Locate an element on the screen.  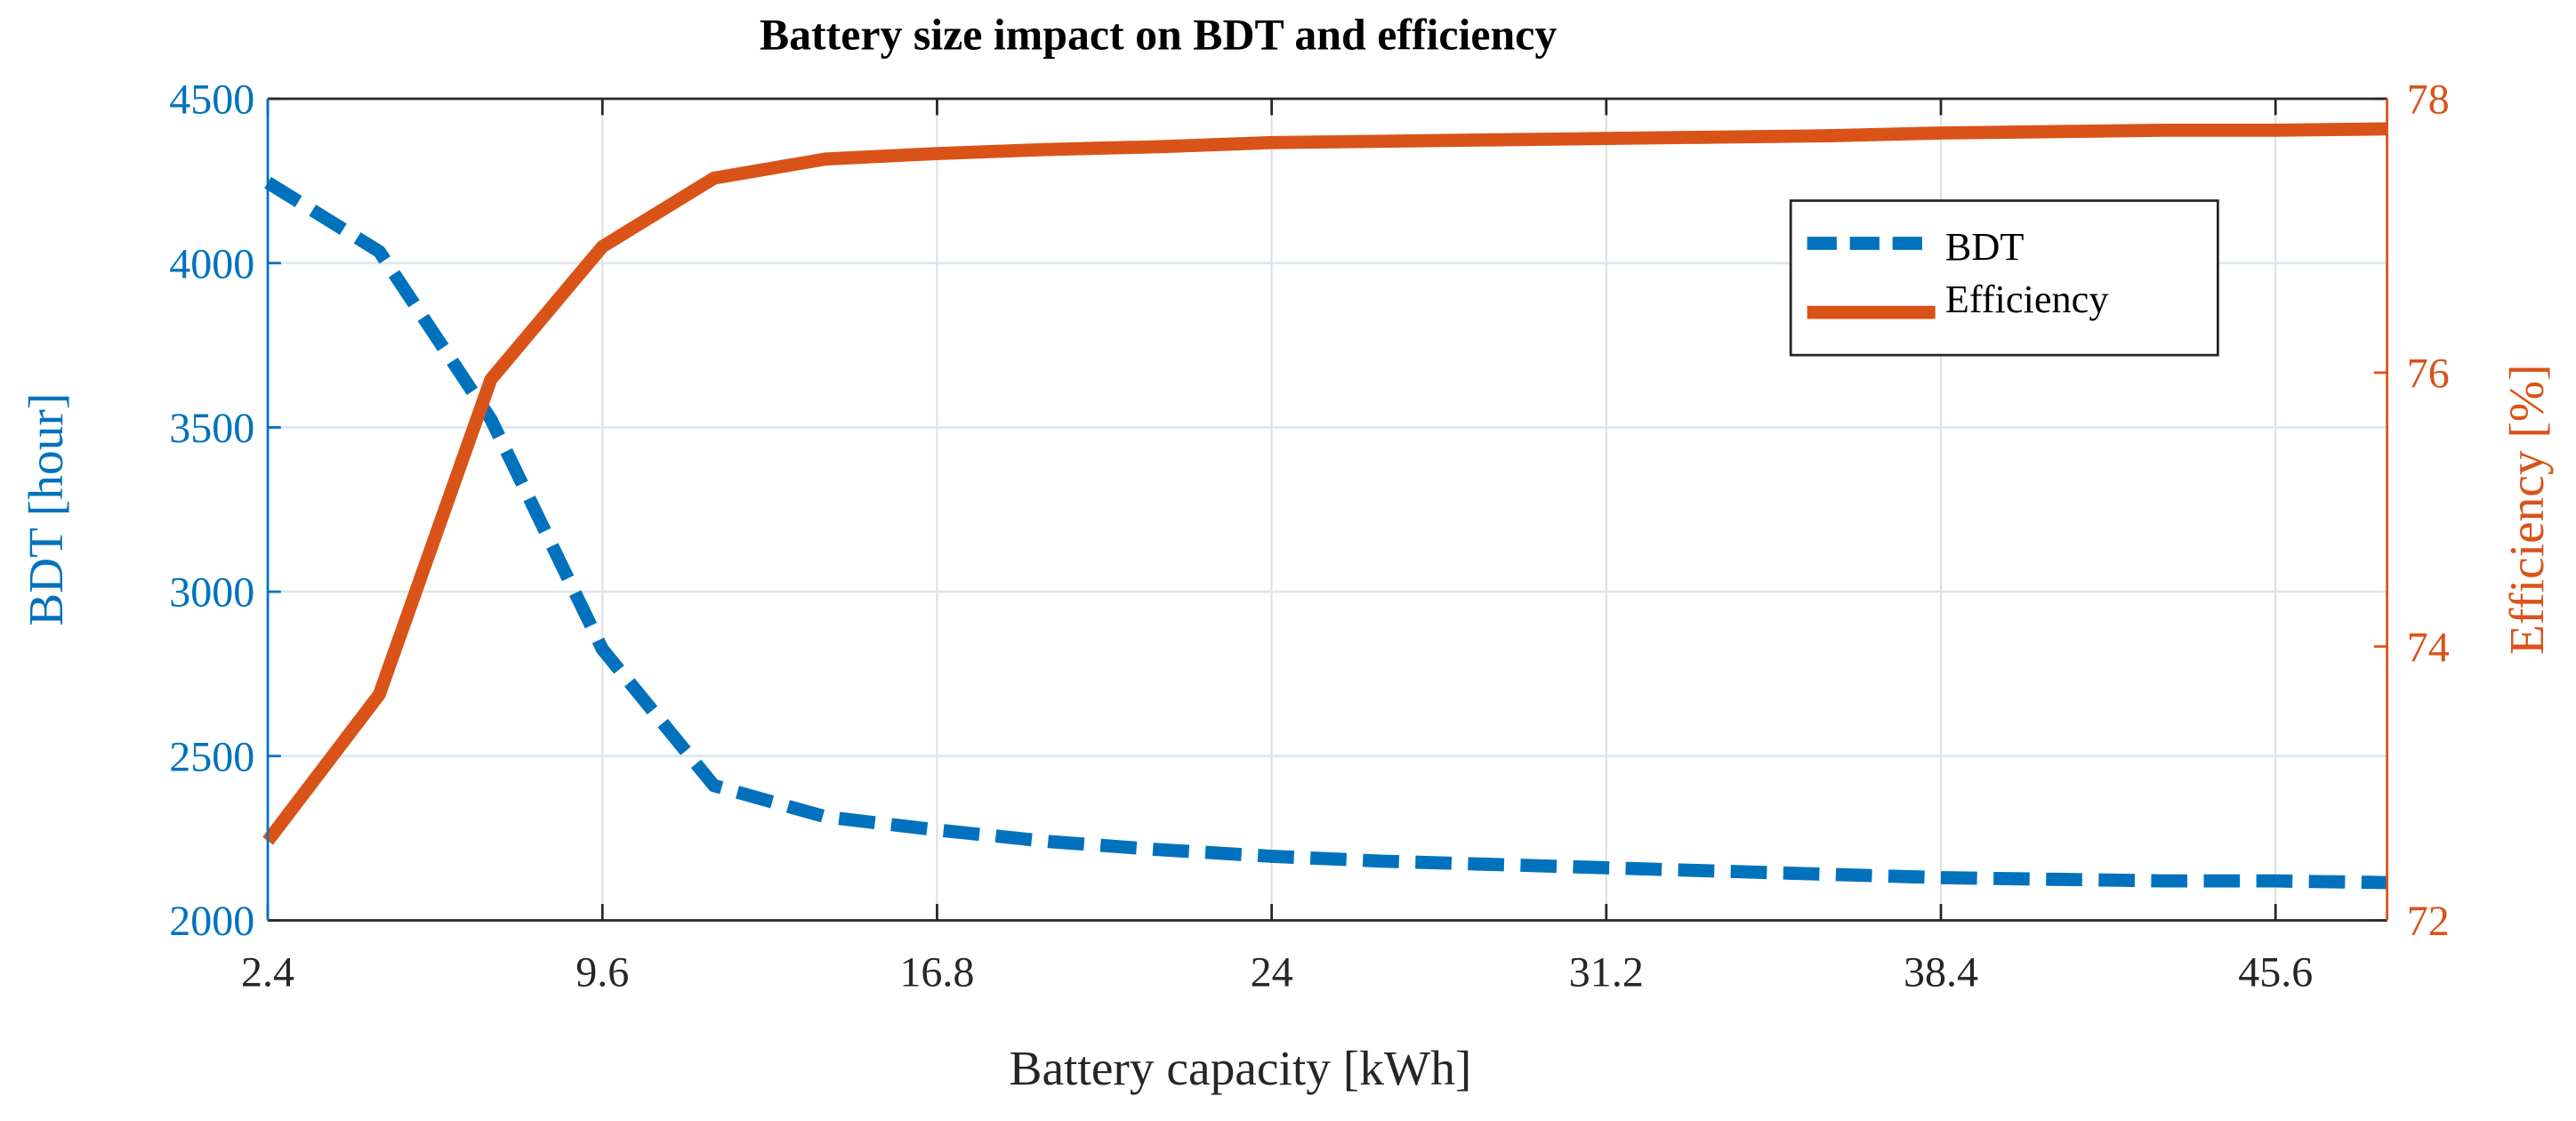
x-tick-label: 38.4 is located at coordinates (1941, 972).